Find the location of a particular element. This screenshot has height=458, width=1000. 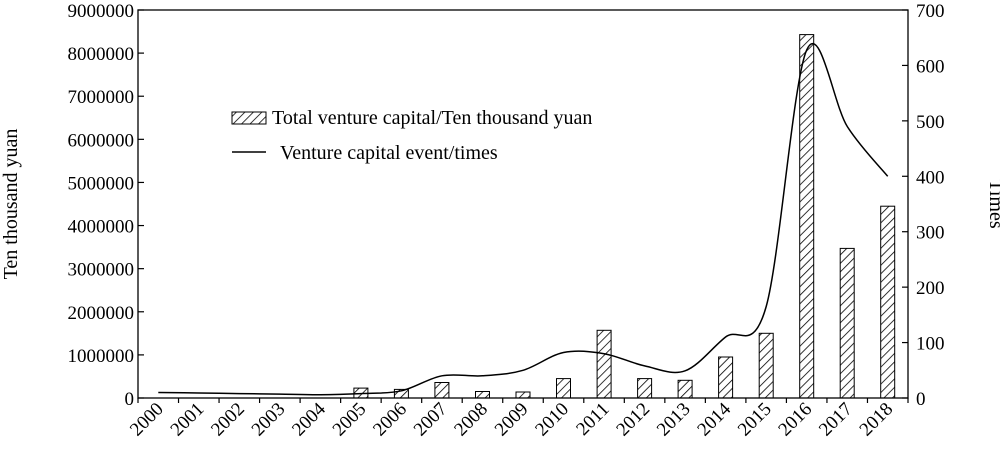

x-tick-label: 2018 is located at coordinates (877, 420).